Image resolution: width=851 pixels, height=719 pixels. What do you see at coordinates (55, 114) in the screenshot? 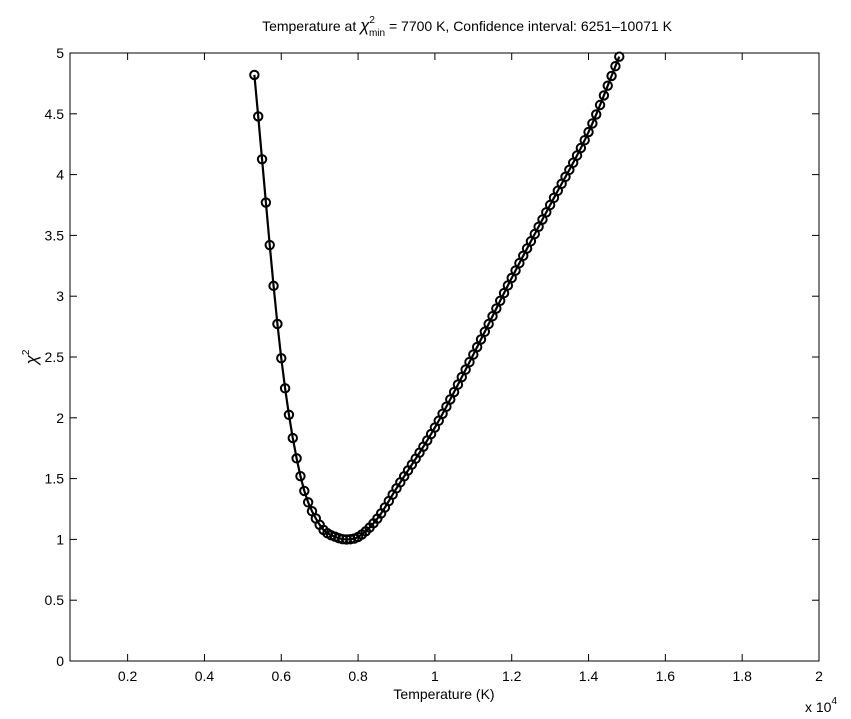
I see `y-tick-label: 4.5` at bounding box center [55, 114].